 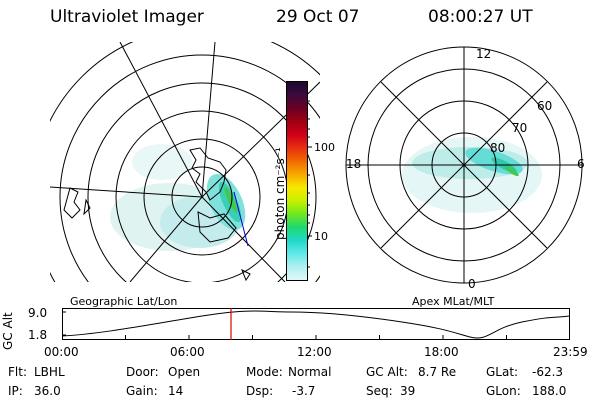 I want to click on door-value: Open, so click(x=184, y=372).